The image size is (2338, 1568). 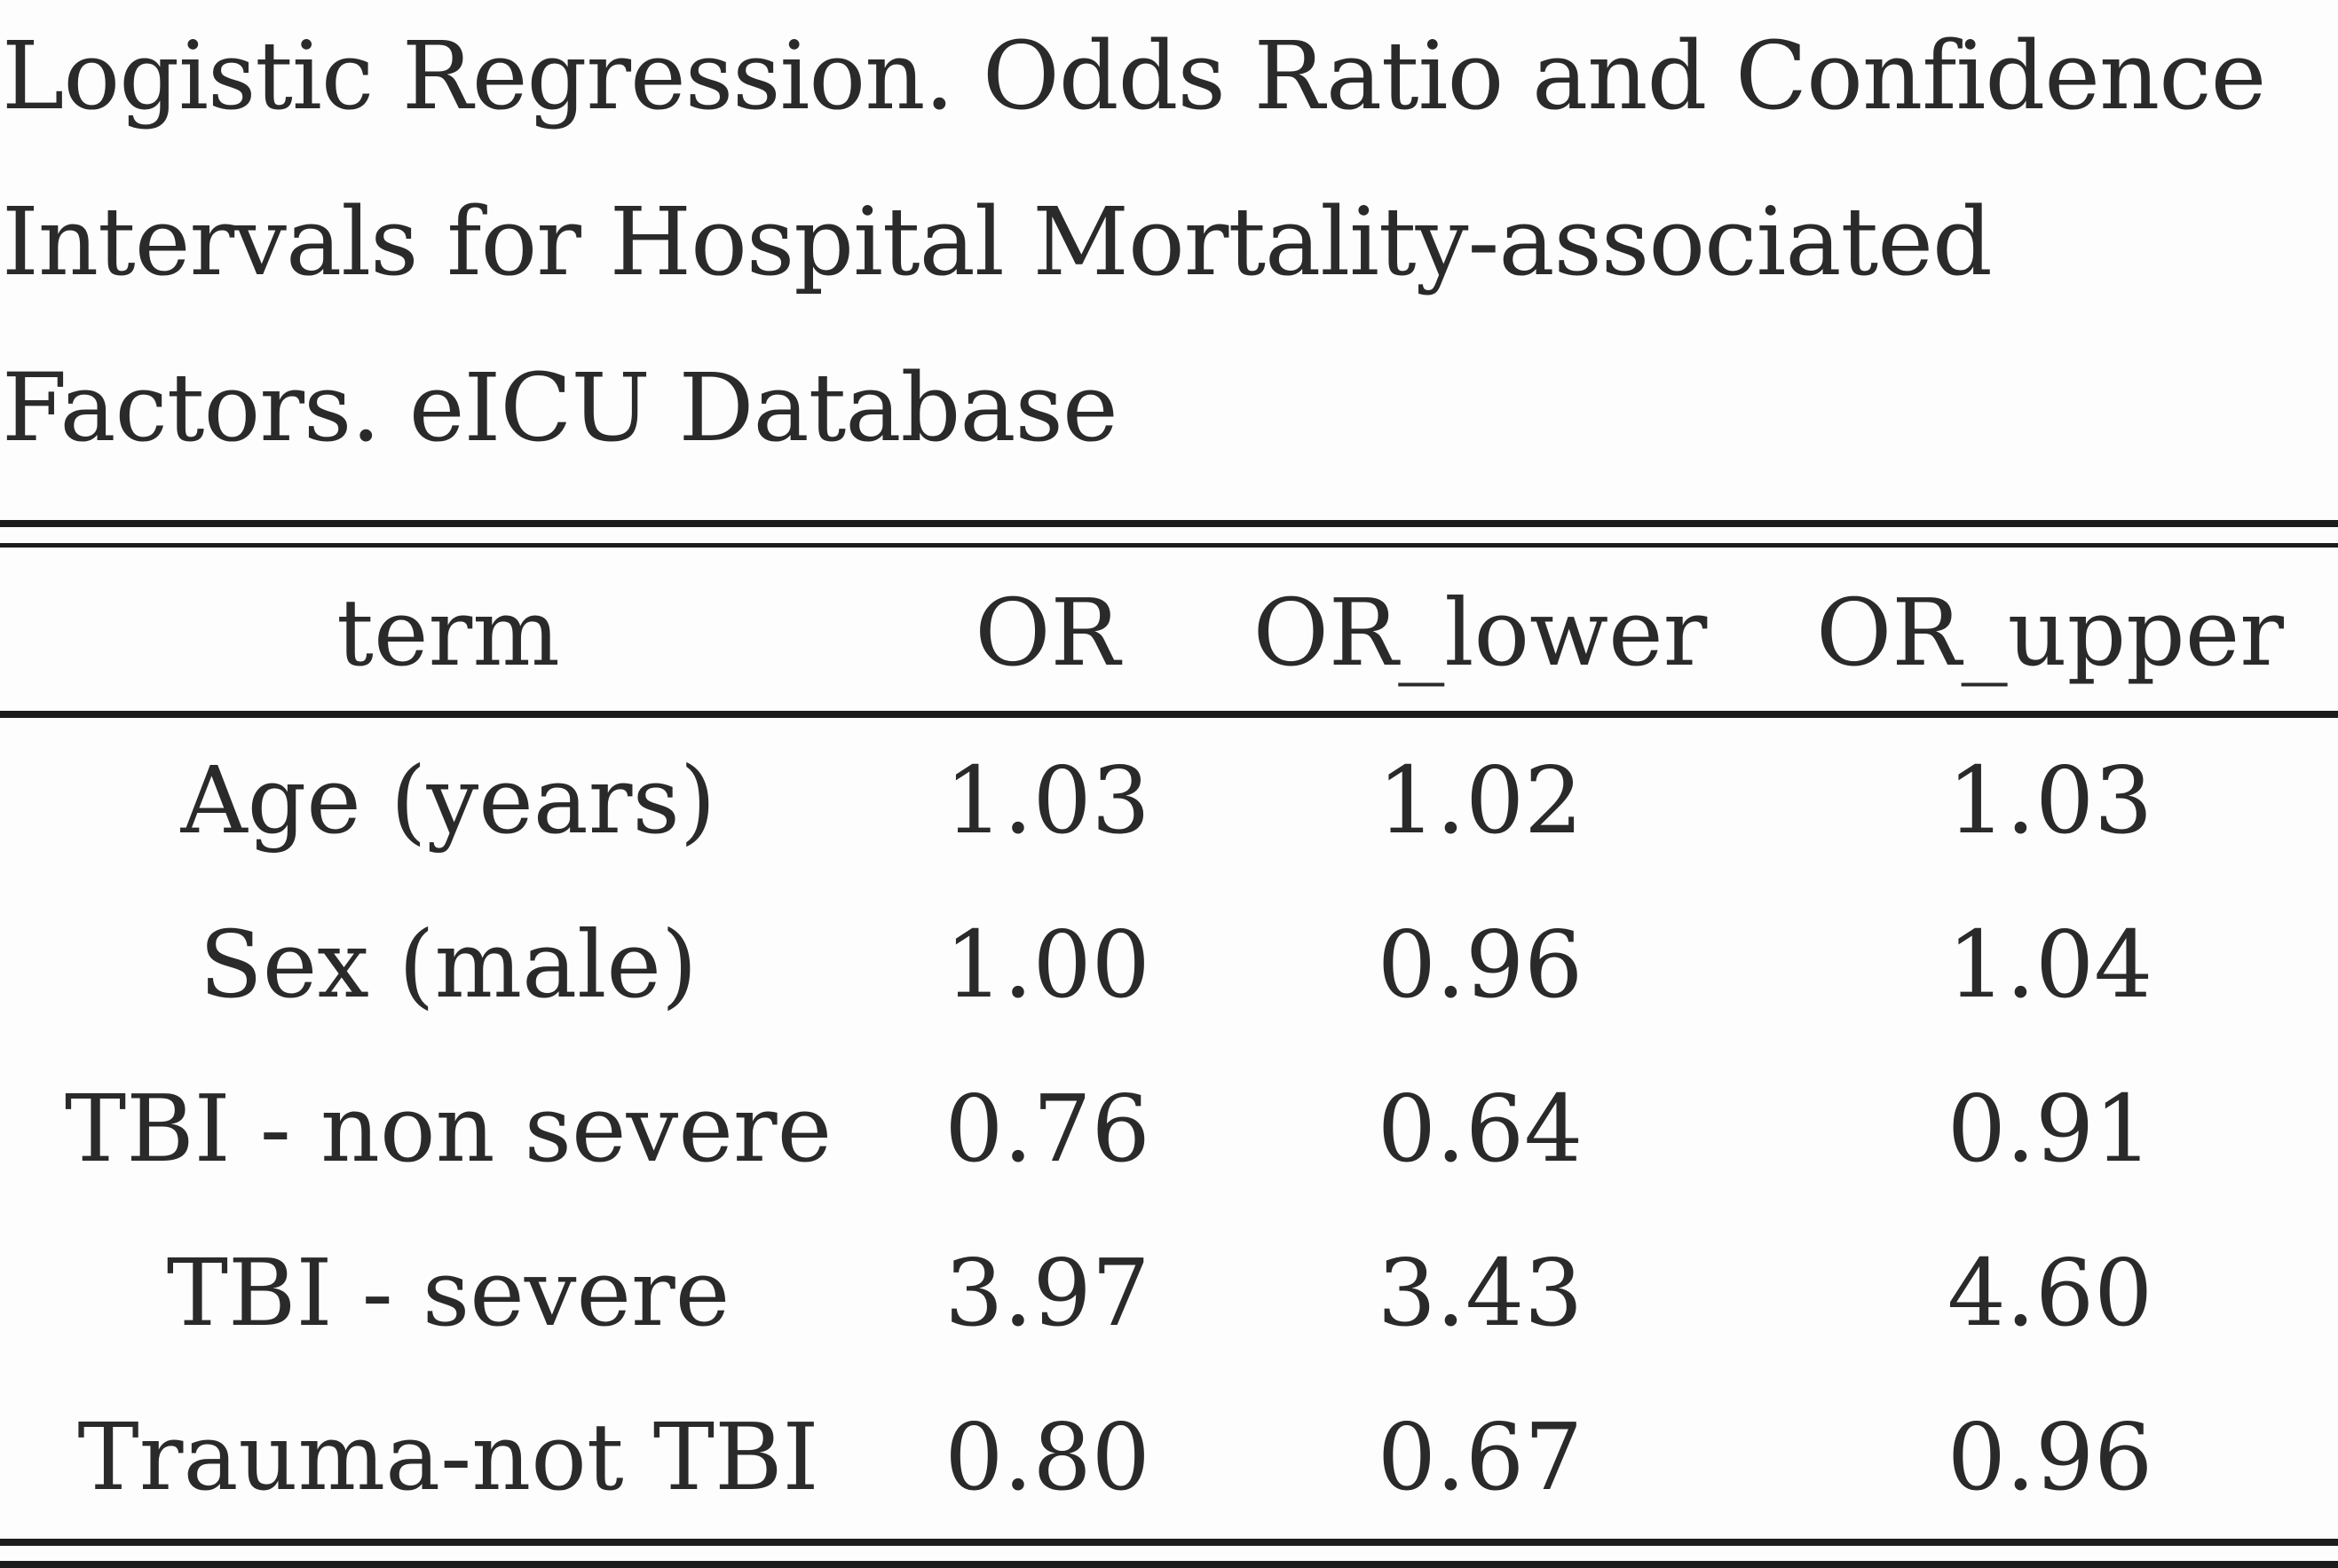 What do you see at coordinates (1047, 1129) in the screenshot?
I see `or-cell: 0.76` at bounding box center [1047, 1129].